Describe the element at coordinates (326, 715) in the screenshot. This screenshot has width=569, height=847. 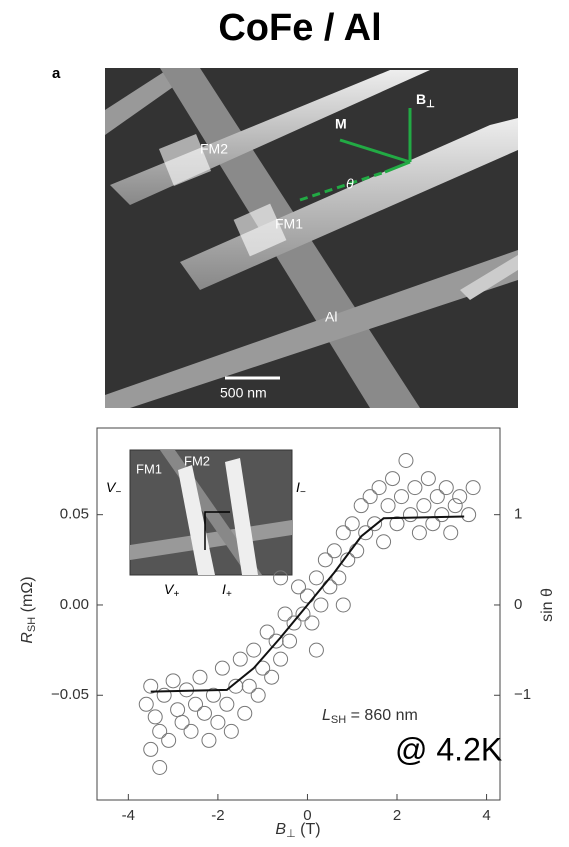
I see `annotation: L` at that location.